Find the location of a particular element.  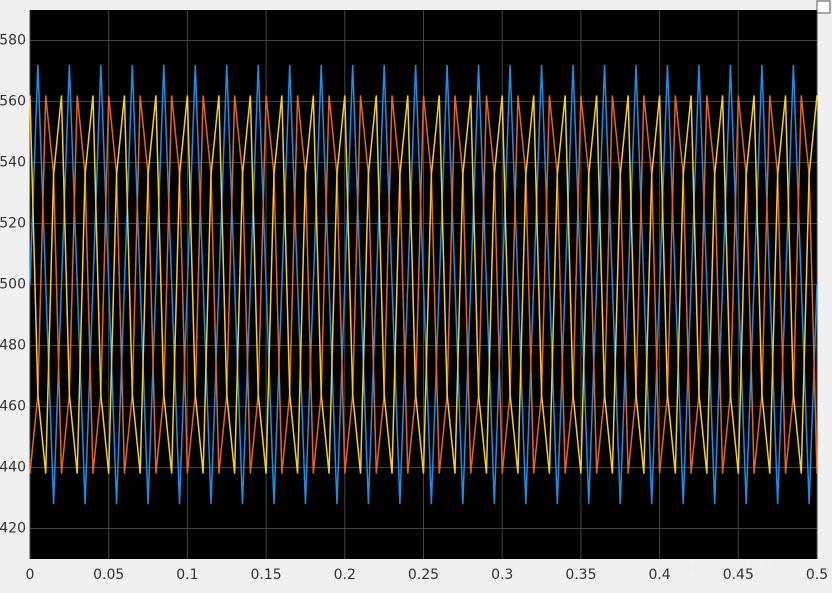

y-tick-label: 440 is located at coordinates (13, 468).